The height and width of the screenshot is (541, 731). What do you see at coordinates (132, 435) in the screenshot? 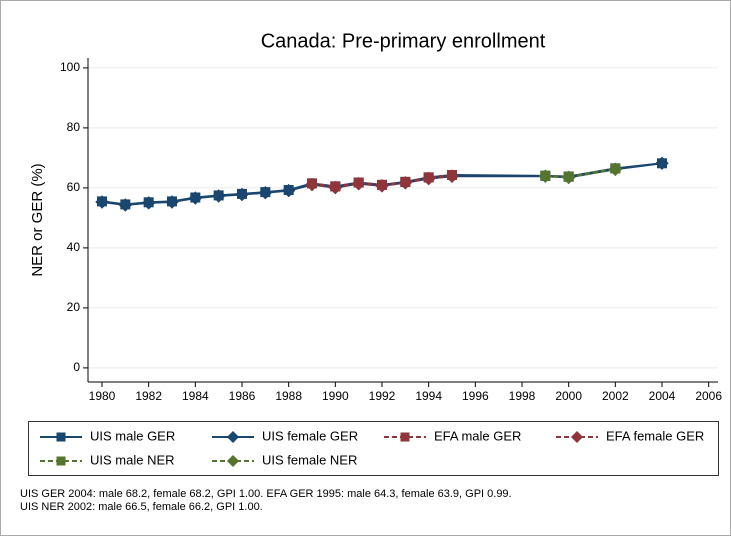
I see `legend-label: UIS male GER` at bounding box center [132, 435].